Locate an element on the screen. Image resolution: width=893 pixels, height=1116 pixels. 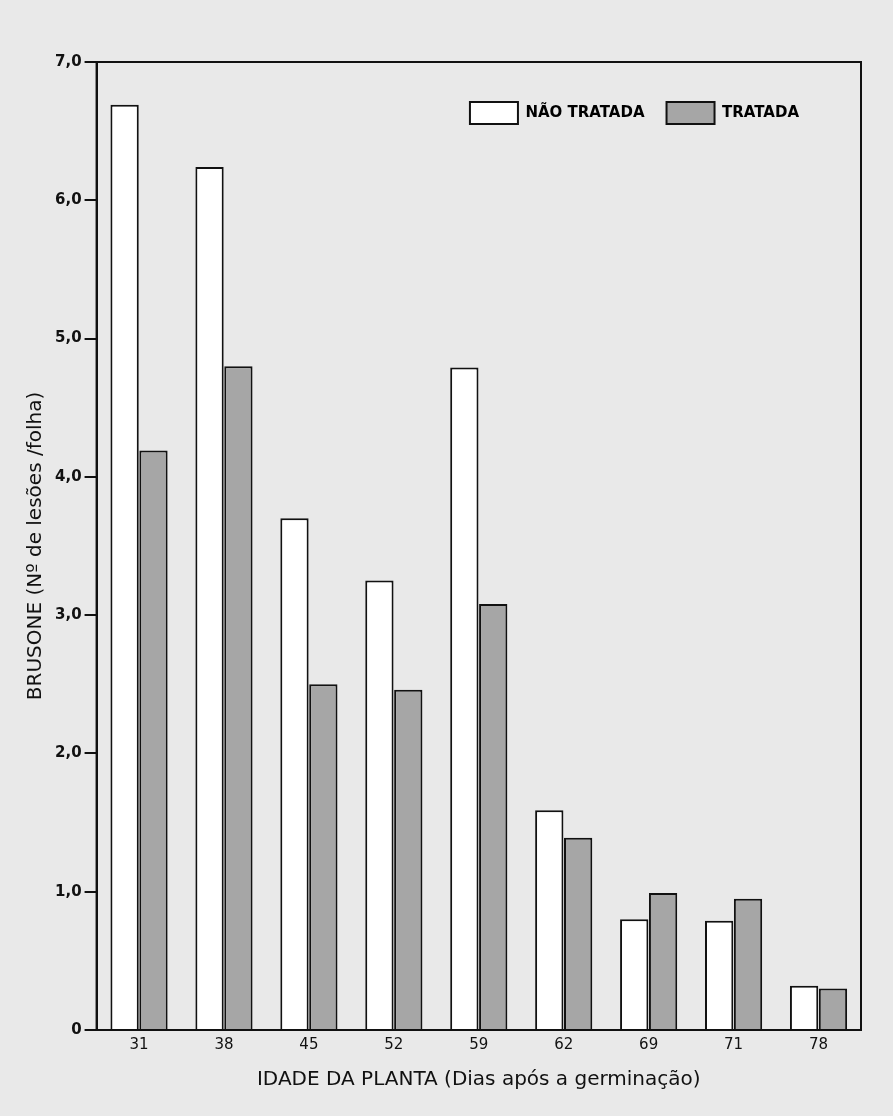
x-tick-label: 62 is located at coordinates (564, 1043).